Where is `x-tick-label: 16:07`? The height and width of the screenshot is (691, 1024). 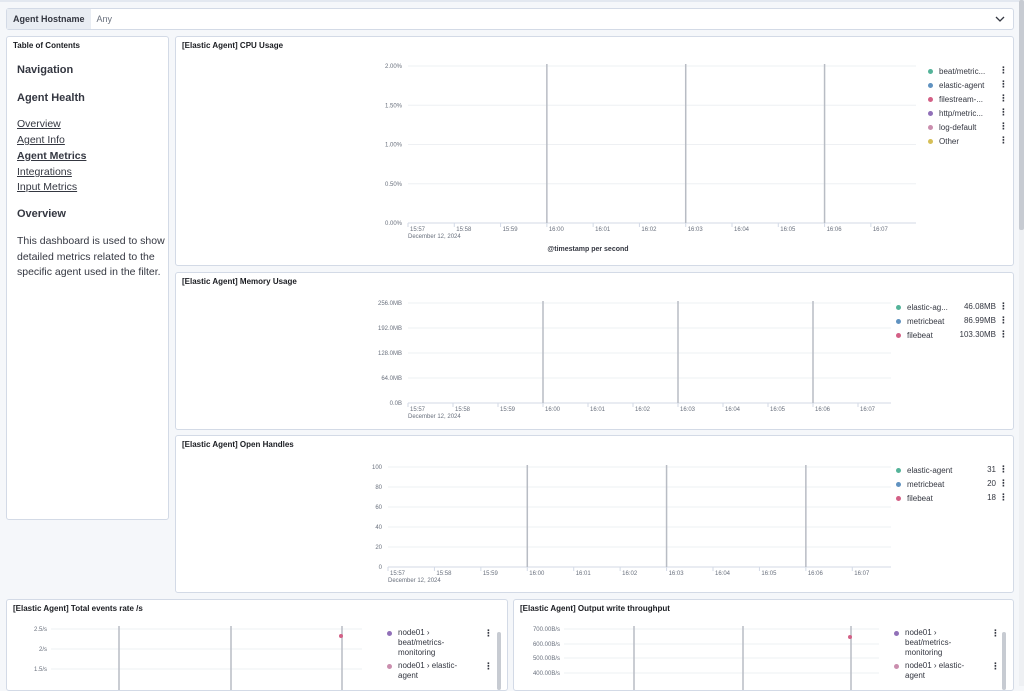
x-tick-label: 16:07 is located at coordinates (862, 574).